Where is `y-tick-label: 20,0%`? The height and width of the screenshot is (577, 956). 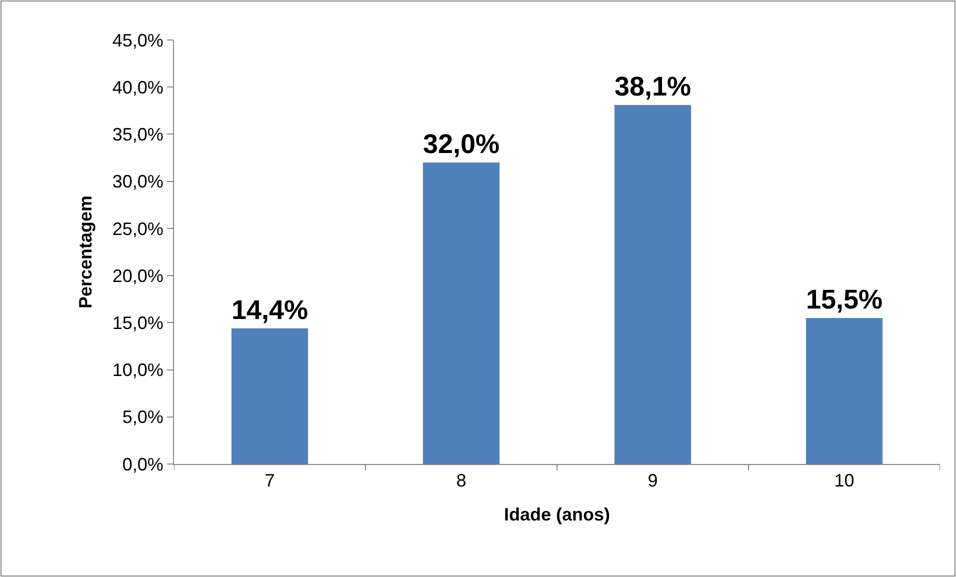 y-tick-label: 20,0% is located at coordinates (138, 276).